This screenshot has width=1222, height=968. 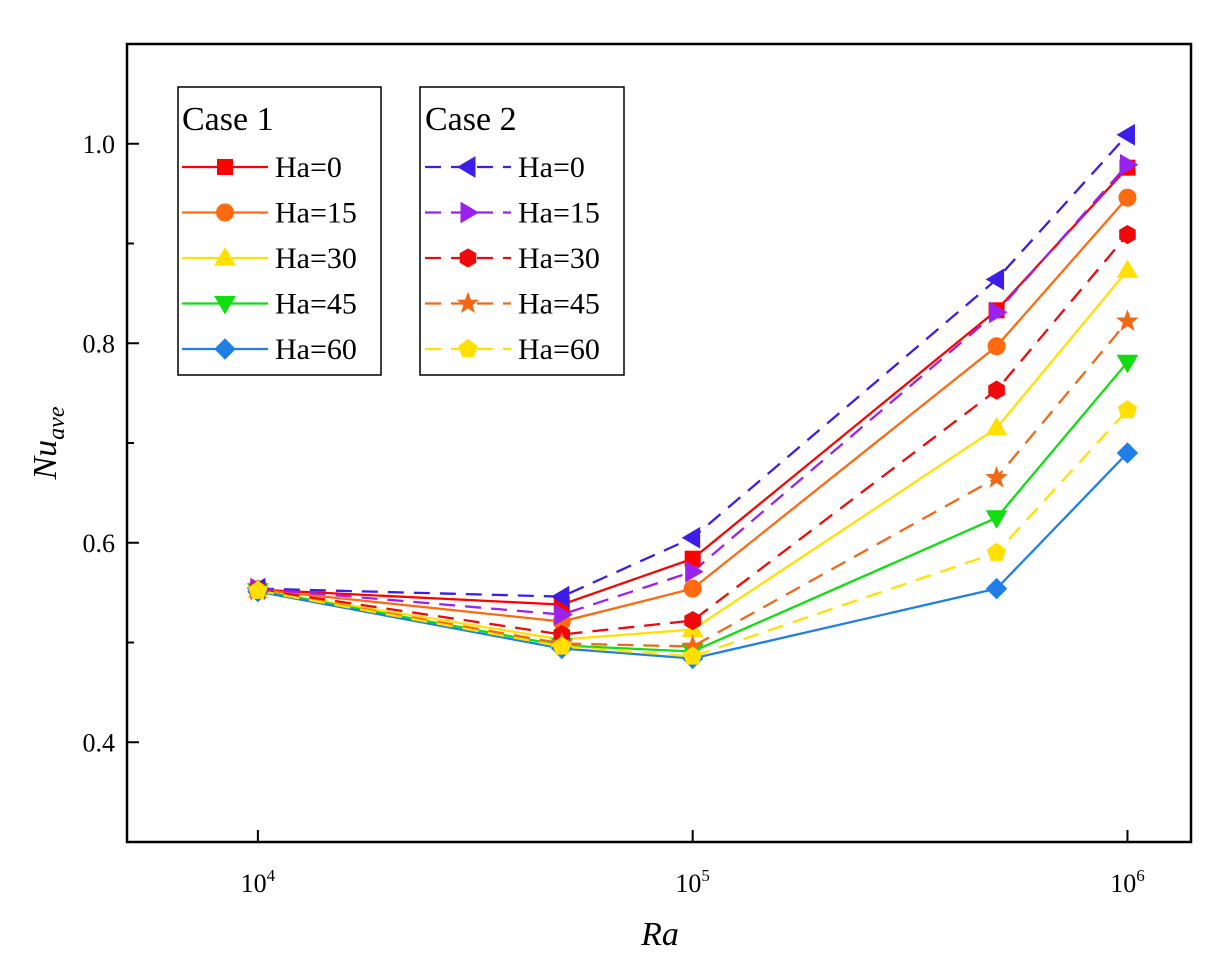 I want to click on legend-case-1: Case 1 Ha=0 Ha=15 Ha=30 Ha=45 Ha=60, so click(x=279, y=231).